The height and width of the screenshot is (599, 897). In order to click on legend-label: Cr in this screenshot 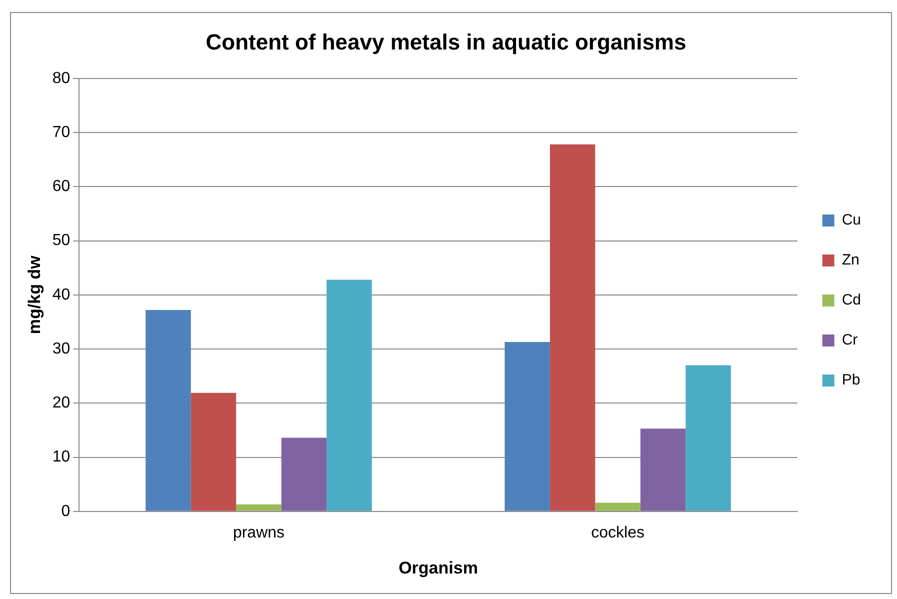, I will do `click(850, 340)`.